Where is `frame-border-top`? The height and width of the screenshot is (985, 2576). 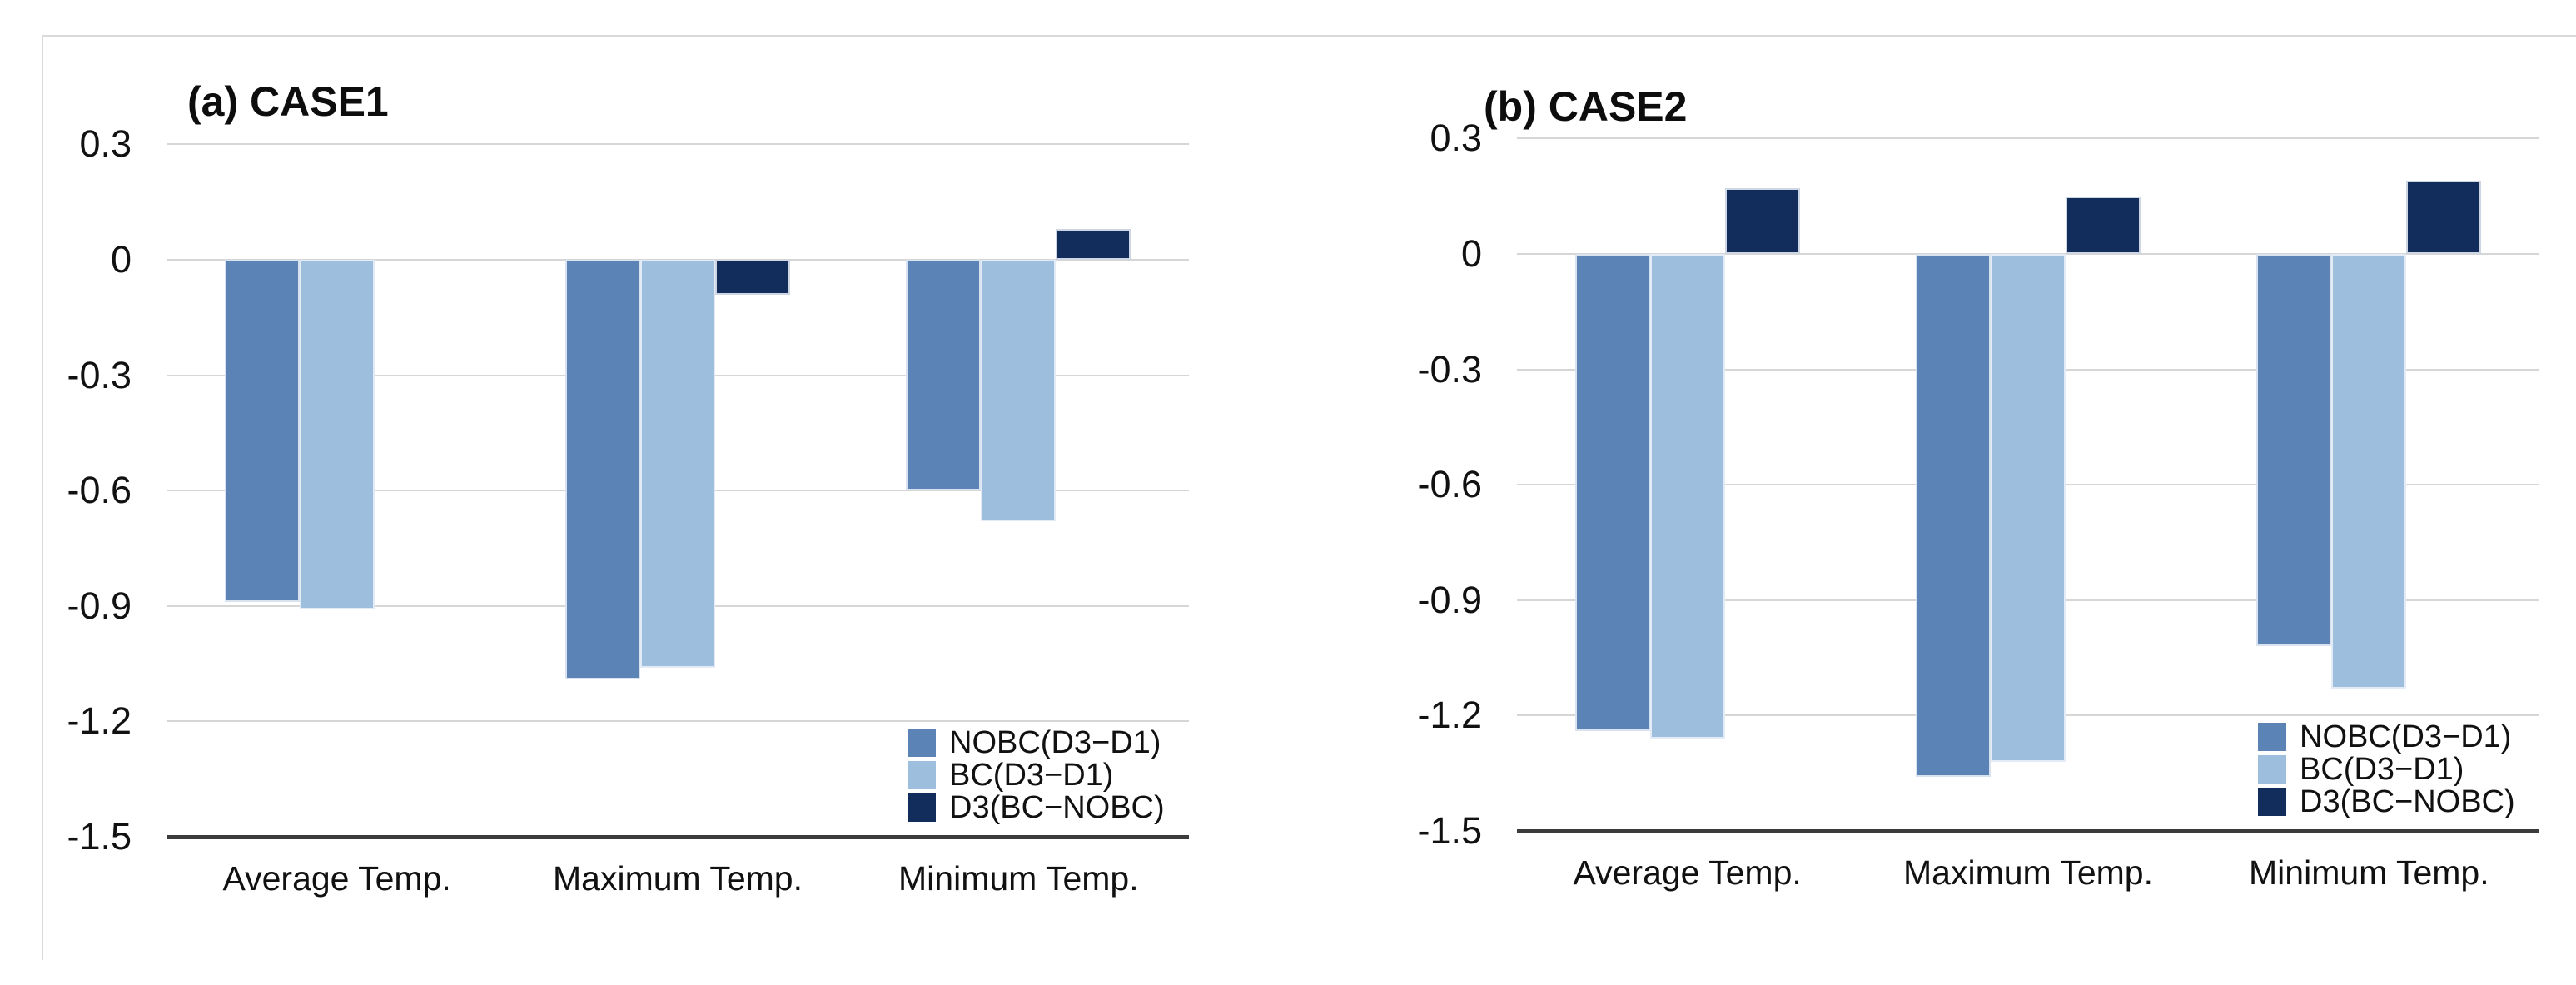 frame-border-top is located at coordinates (1309, 36).